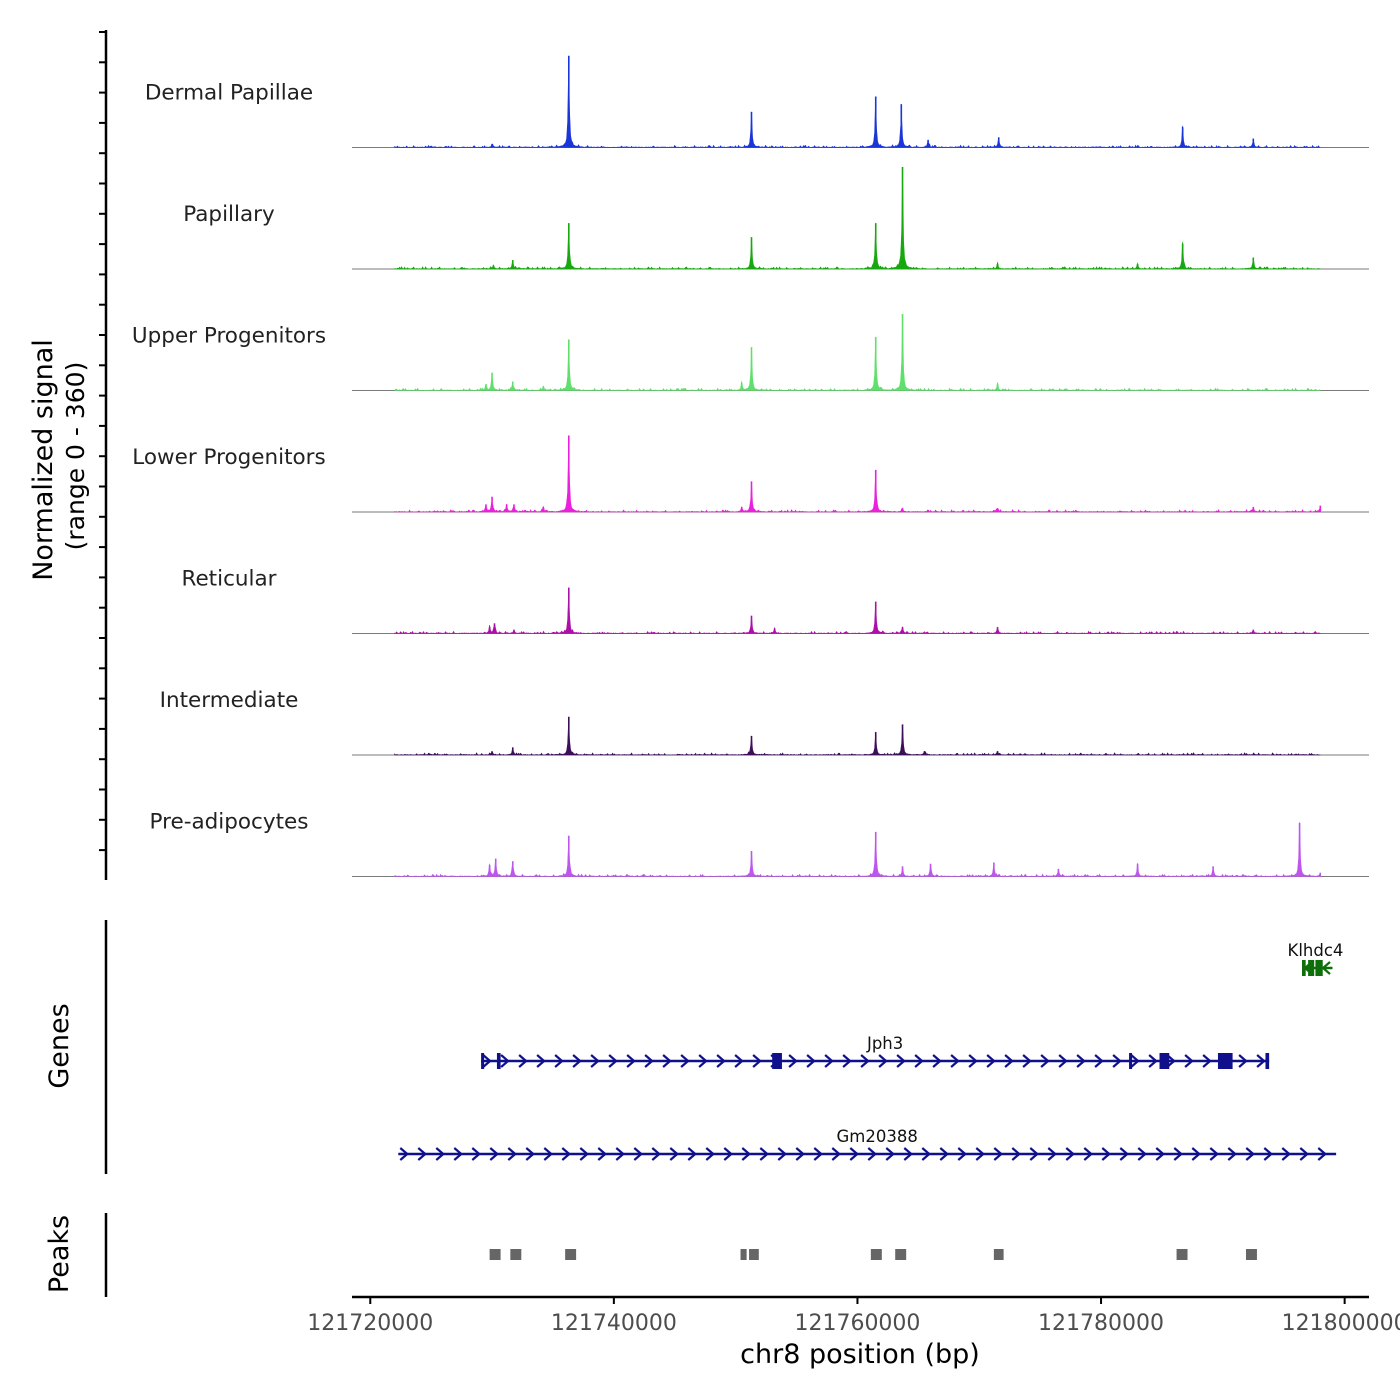  Describe the element at coordinates (614, 1323) in the screenshot. I see `x-tick-label: 121740000` at that location.